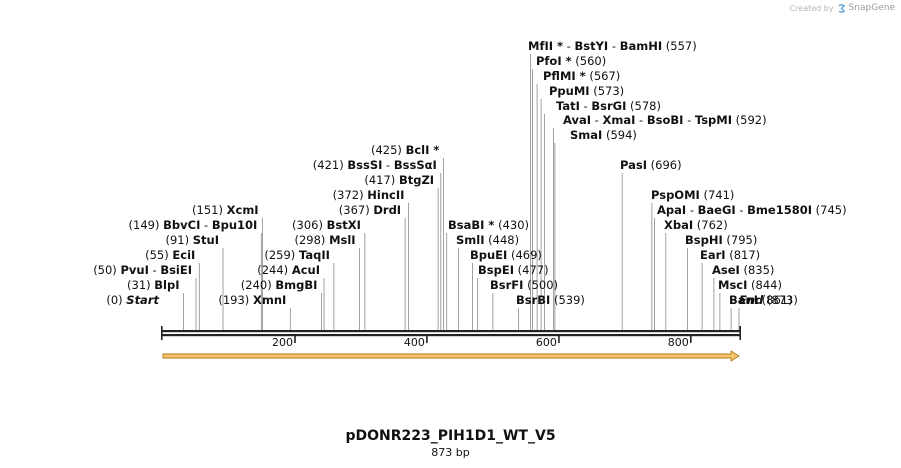 Image resolution: width=901 pixels, height=468 pixels. What do you see at coordinates (192, 240) in the screenshot?
I see `cut-site-label: (91) StuI` at bounding box center [192, 240].